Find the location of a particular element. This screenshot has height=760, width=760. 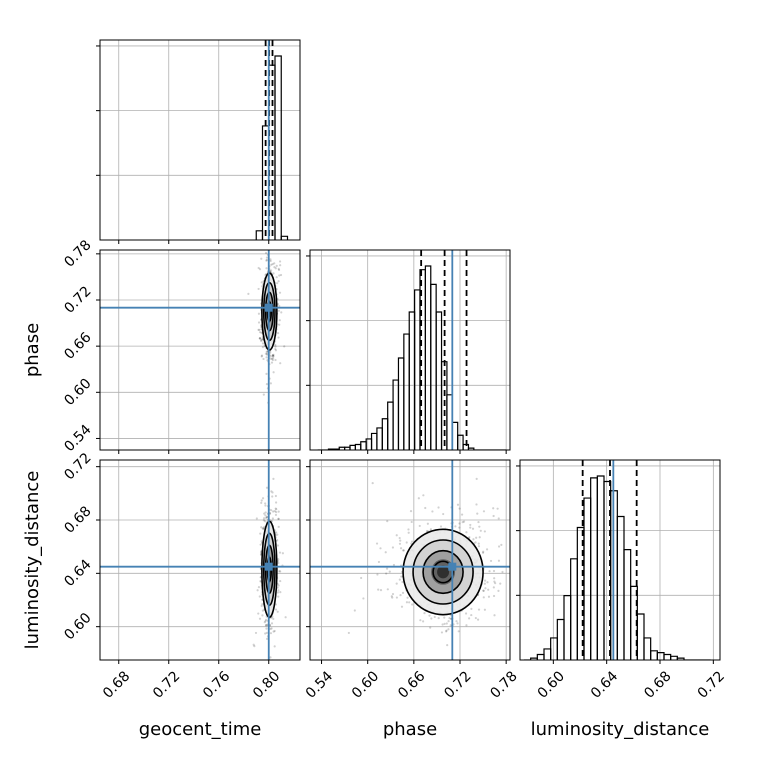

y-tick-label-geocent-time-luminosity-distance-3: 0.72 is located at coordinates (77, 466).